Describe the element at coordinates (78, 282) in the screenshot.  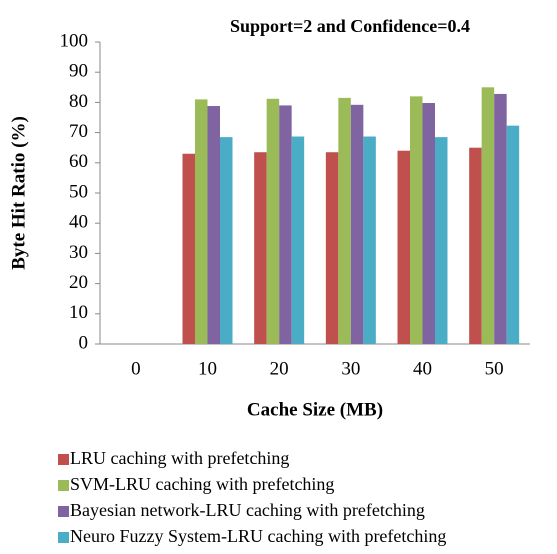
I see `y-tick-label: 20` at that location.